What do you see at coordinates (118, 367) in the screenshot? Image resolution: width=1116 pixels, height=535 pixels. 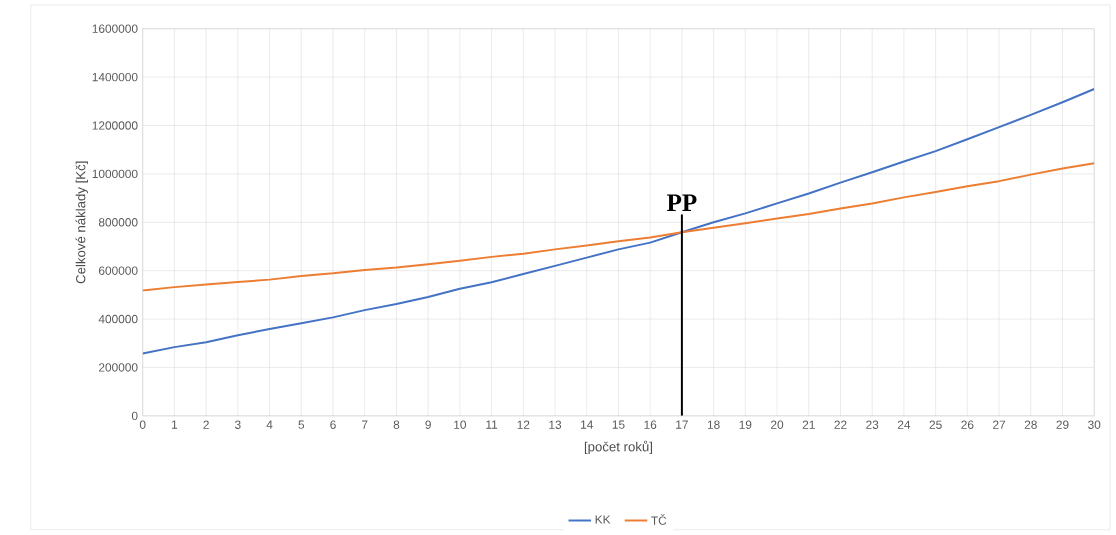 I see `y-tick-label: 200000` at bounding box center [118, 367].